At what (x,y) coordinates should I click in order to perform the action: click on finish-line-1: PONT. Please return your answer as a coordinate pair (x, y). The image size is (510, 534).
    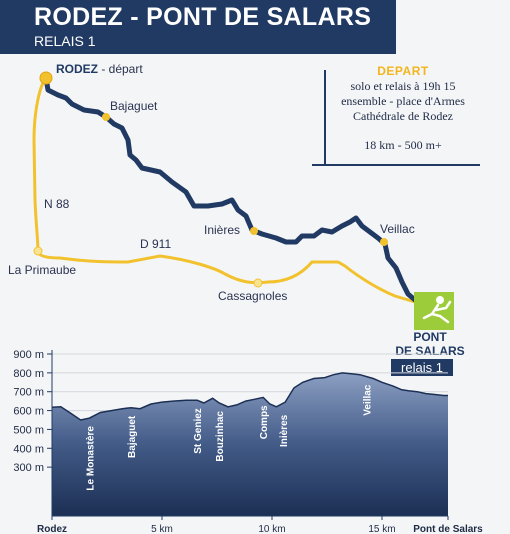
    Looking at the image, I should click on (430, 337).